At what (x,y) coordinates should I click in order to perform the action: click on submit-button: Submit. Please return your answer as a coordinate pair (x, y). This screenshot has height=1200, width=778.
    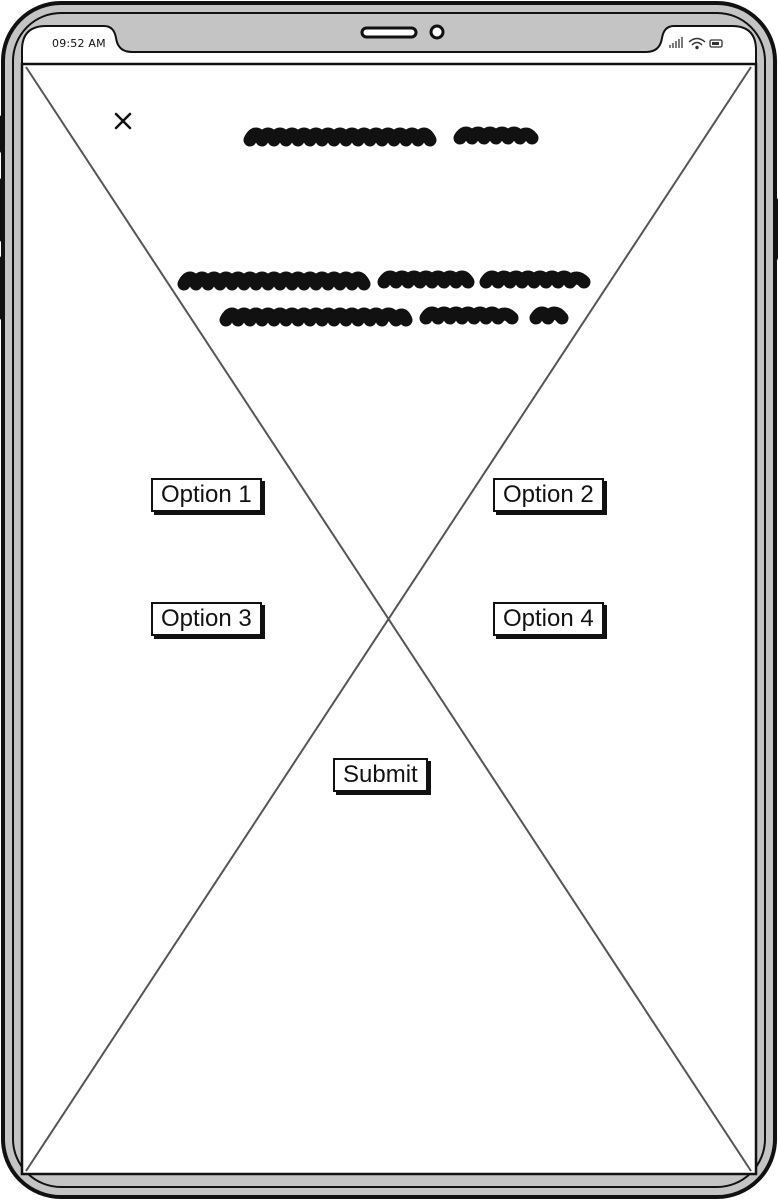
    Looking at the image, I should click on (380, 775).